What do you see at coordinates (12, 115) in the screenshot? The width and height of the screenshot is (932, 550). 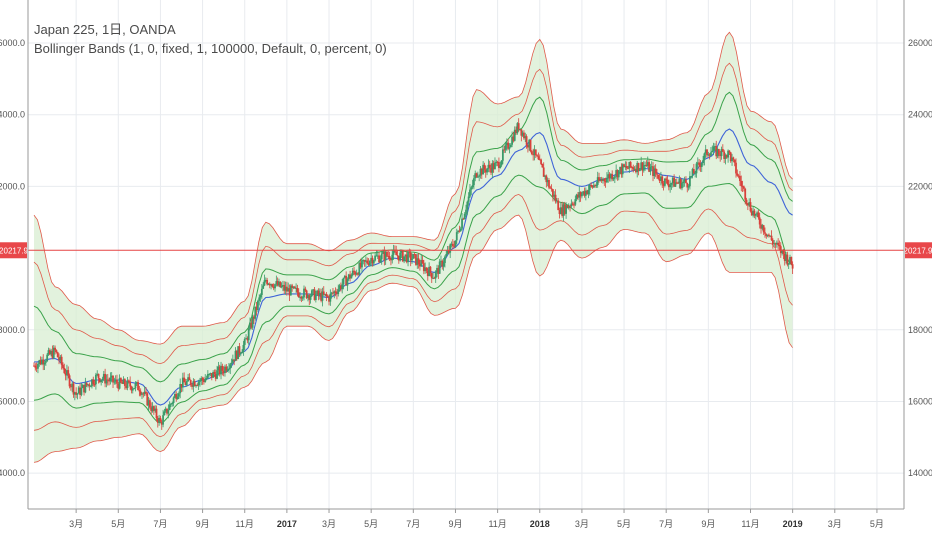 I see `y-tick-label-left: 24000.0` at bounding box center [12, 115].